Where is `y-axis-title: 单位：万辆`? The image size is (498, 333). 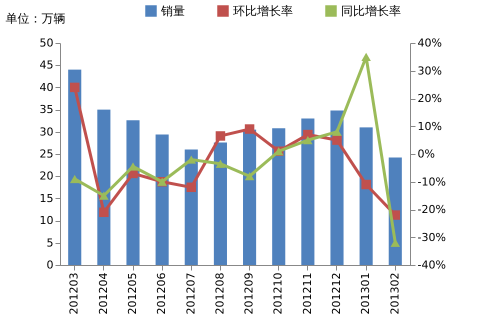 y-axis-title: 单位：万辆 is located at coordinates (36, 19).